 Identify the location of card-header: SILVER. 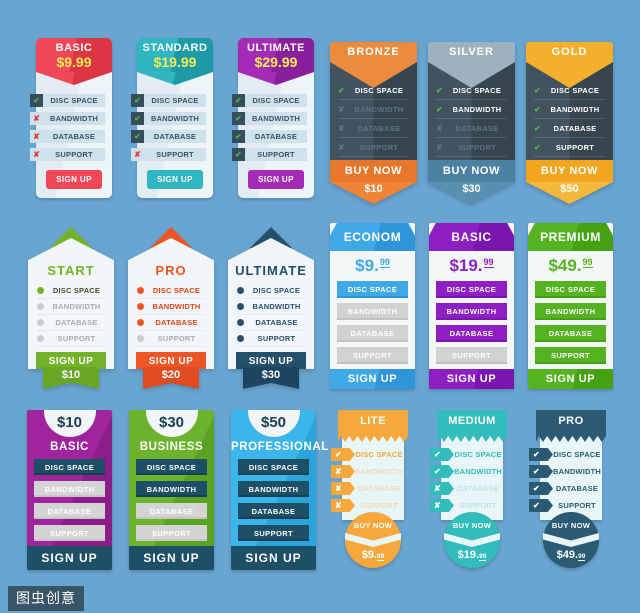
(471, 52).